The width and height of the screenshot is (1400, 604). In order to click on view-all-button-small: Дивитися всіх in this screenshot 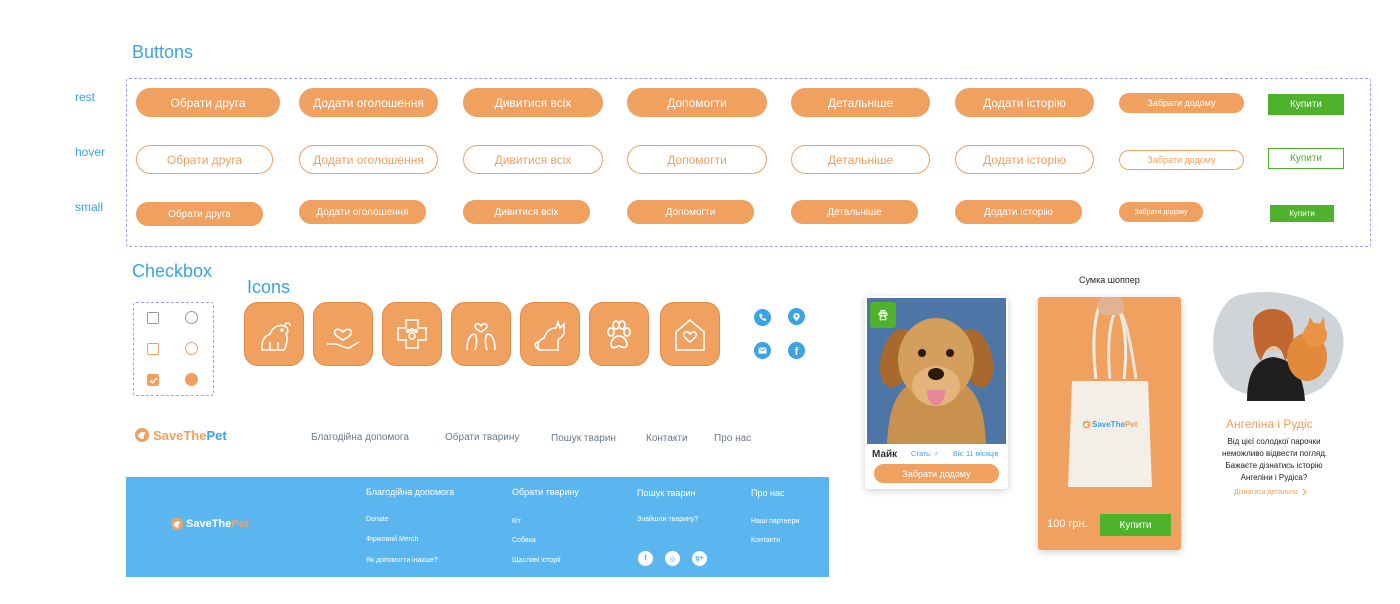, I will do `click(526, 212)`.